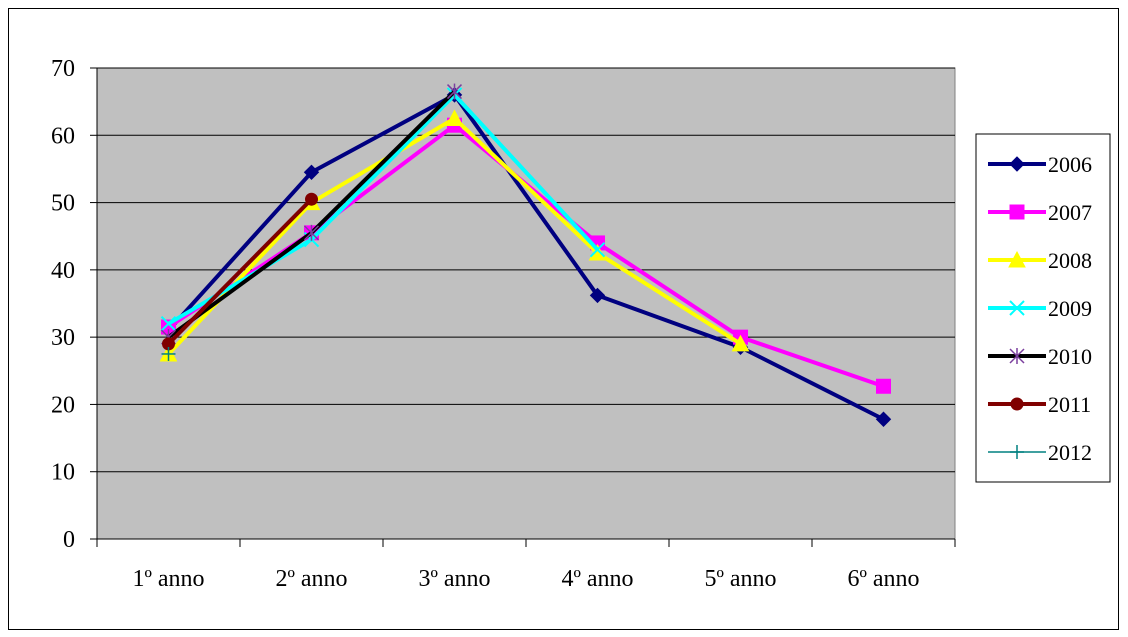 The width and height of the screenshot is (1128, 637). What do you see at coordinates (1070, 308) in the screenshot?
I see `legend-label: 2009` at bounding box center [1070, 308].